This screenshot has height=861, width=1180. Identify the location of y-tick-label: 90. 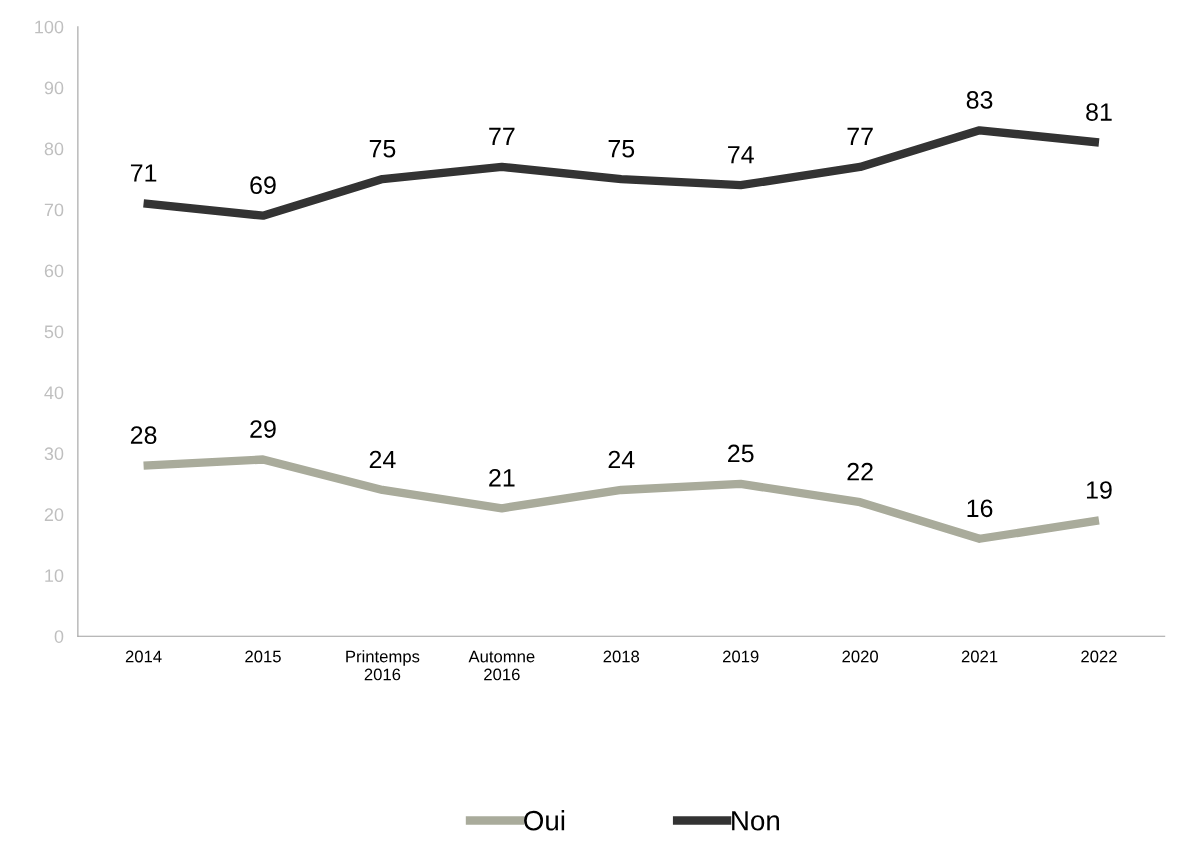
(54, 88).